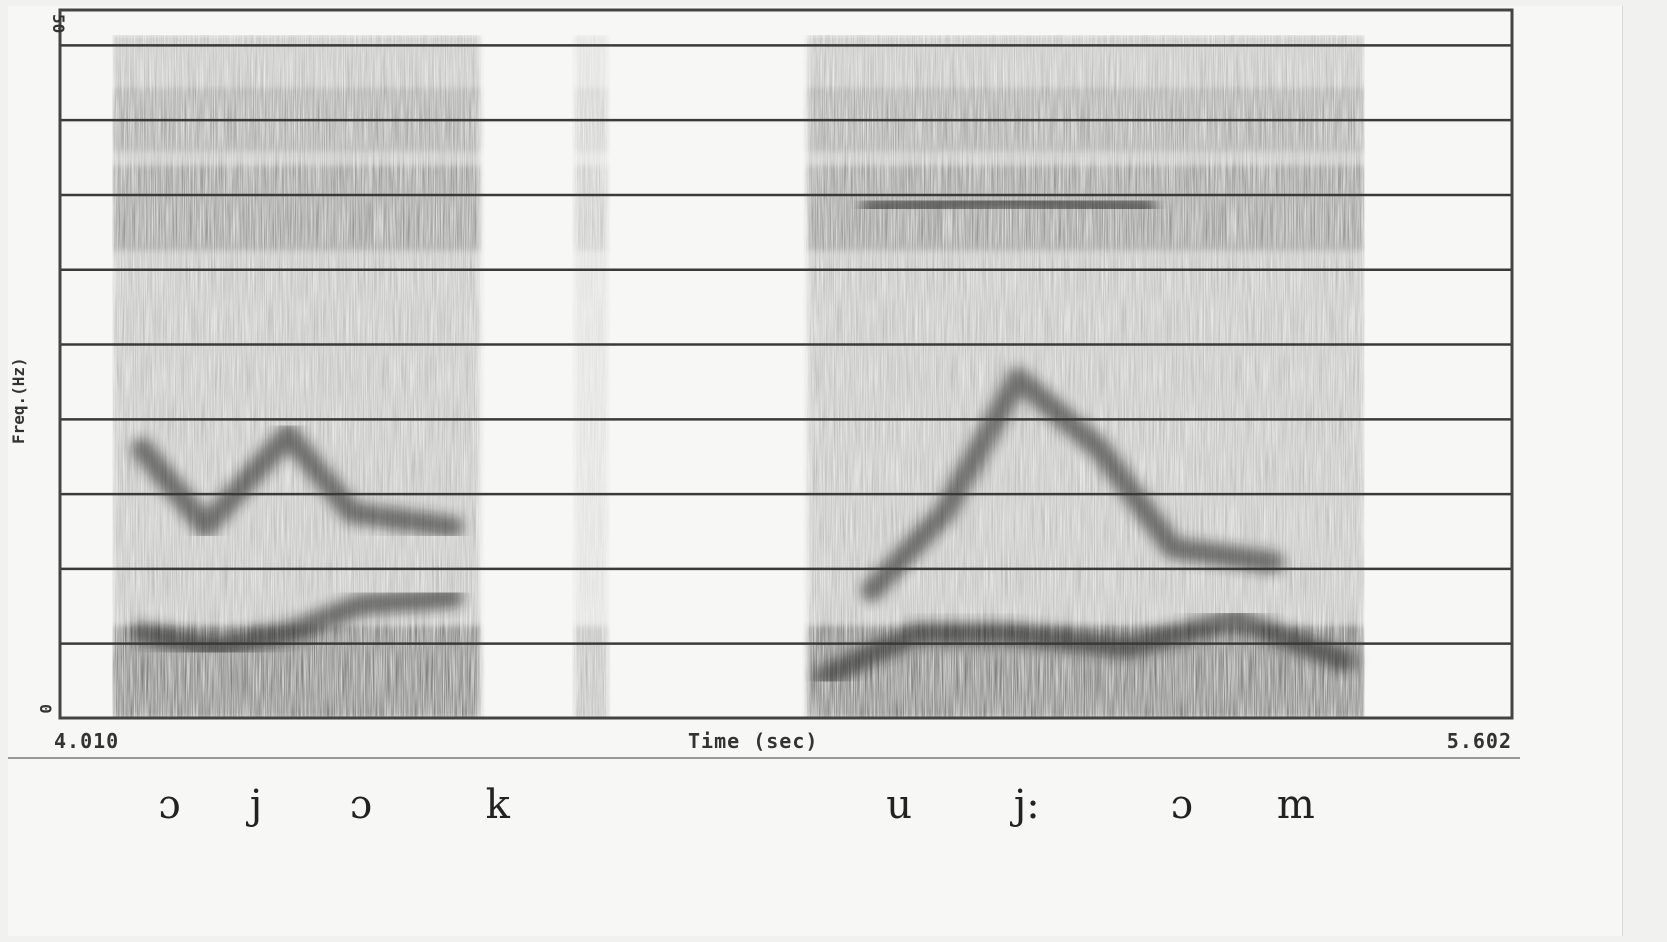 This screenshot has height=942, width=1667. I want to click on low-frequency-band, so click(591, 672).